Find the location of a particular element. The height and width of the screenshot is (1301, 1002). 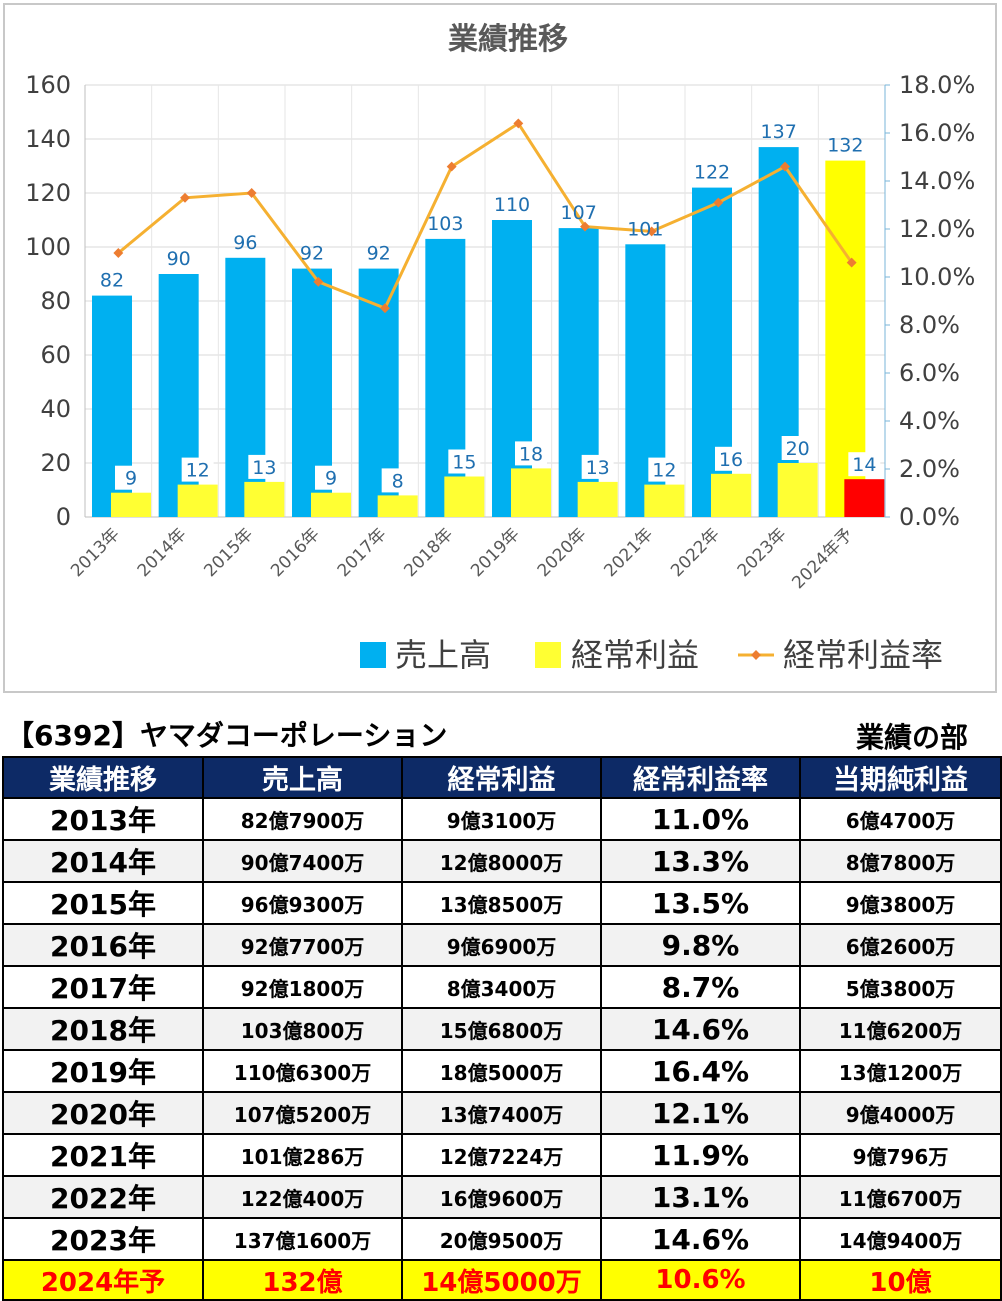

forecast-cell: 2024年予 is located at coordinates (103, 1280).